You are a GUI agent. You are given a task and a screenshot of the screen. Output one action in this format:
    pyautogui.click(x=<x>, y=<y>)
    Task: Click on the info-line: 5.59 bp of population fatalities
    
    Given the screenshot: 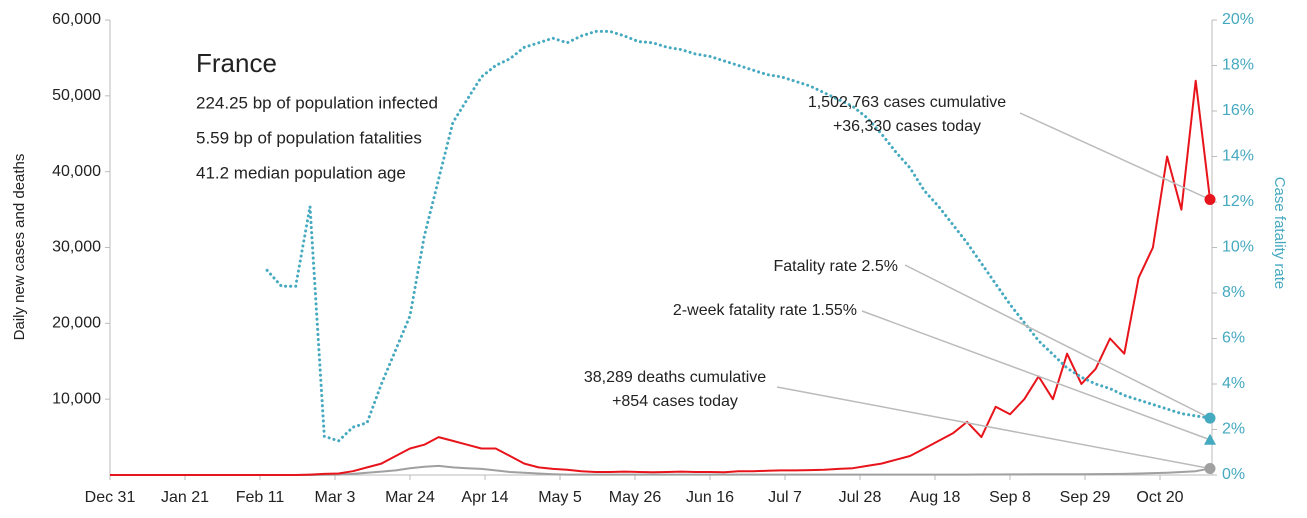 What is the action you would take?
    pyautogui.click(x=309, y=137)
    